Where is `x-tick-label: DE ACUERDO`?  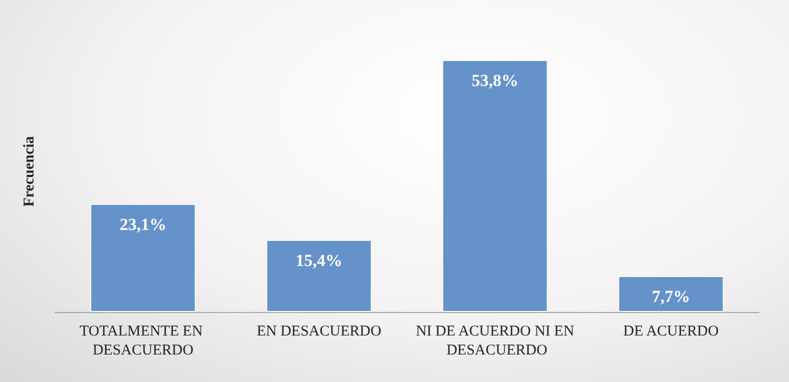
x-tick-label: DE ACUERDO is located at coordinates (671, 332).